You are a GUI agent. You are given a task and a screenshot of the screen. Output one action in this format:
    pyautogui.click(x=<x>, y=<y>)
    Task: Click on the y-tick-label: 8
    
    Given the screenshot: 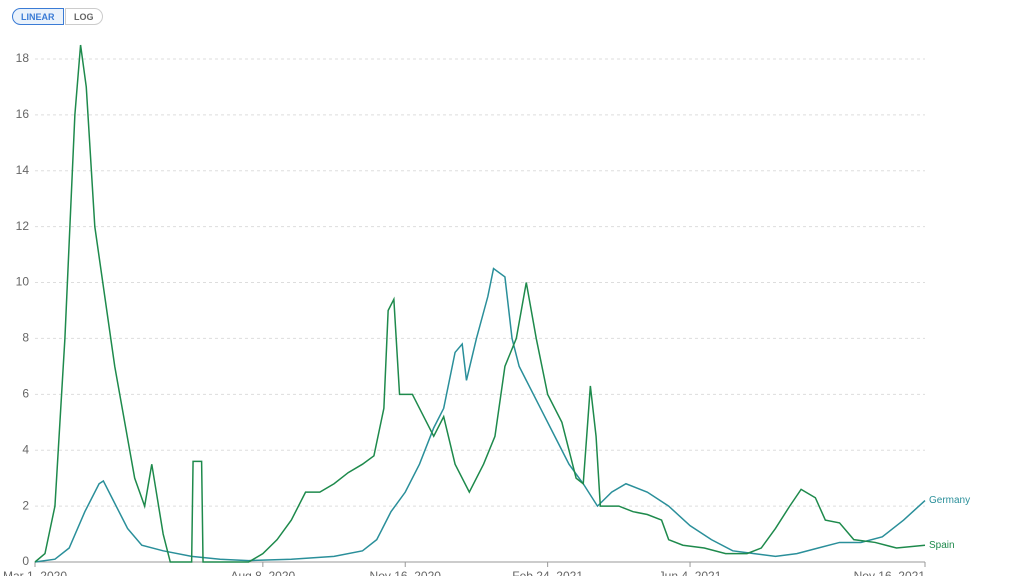 What is the action you would take?
    pyautogui.click(x=25, y=338)
    